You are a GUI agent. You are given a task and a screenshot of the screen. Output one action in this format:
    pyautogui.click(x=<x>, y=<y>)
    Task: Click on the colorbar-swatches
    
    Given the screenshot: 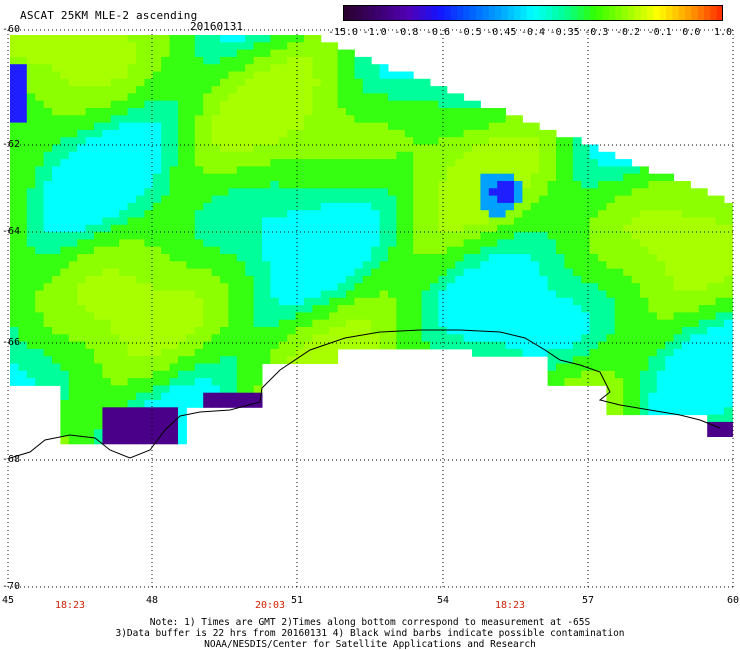 What is the action you would take?
    pyautogui.click(x=533, y=13)
    